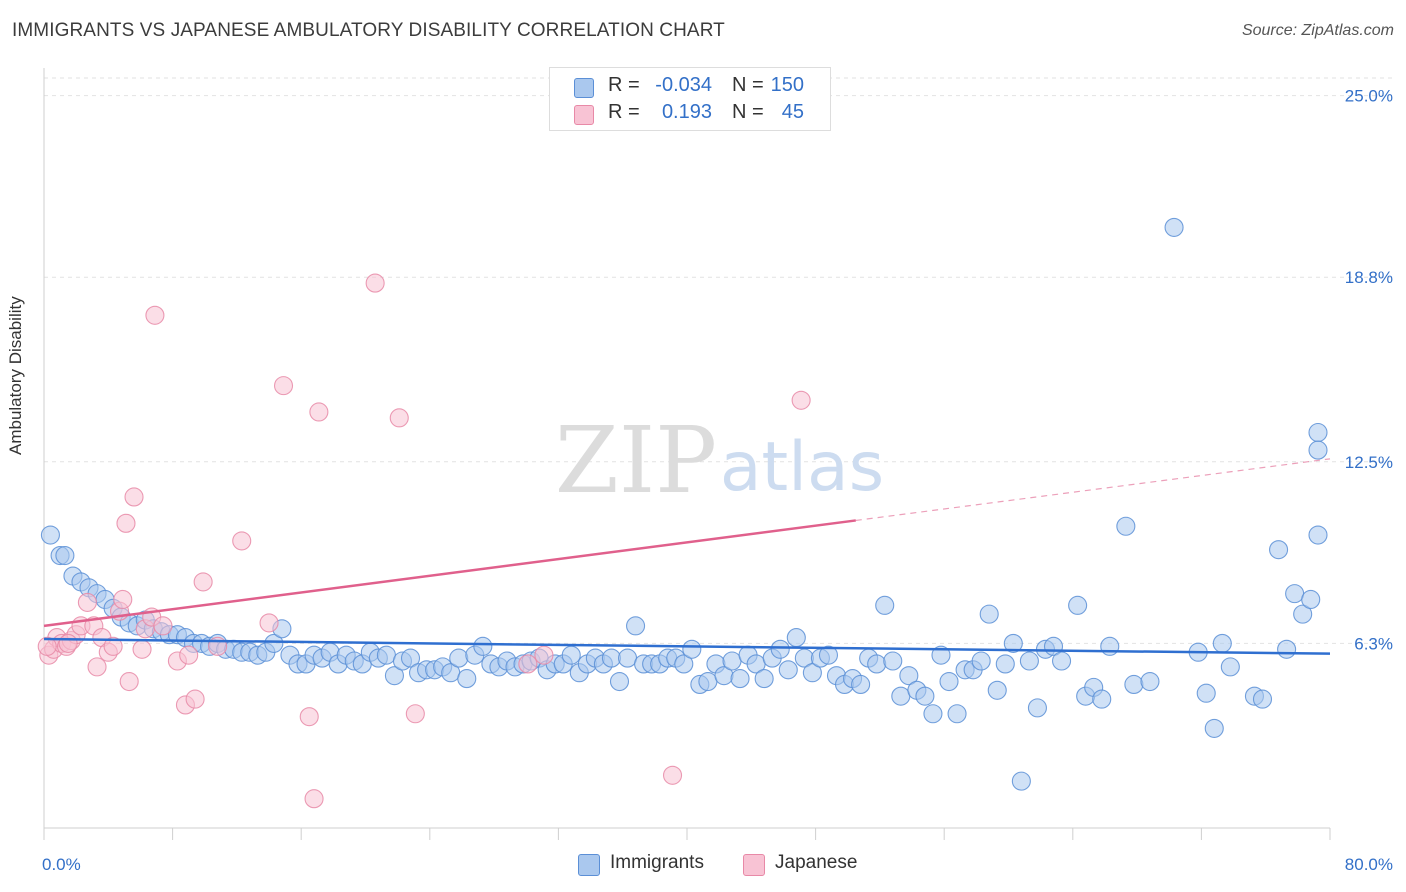 Image resolution: width=1406 pixels, height=892 pixels. What do you see at coordinates (1369, 864) in the screenshot?
I see `x-tick-label: 80.0%` at bounding box center [1369, 864].